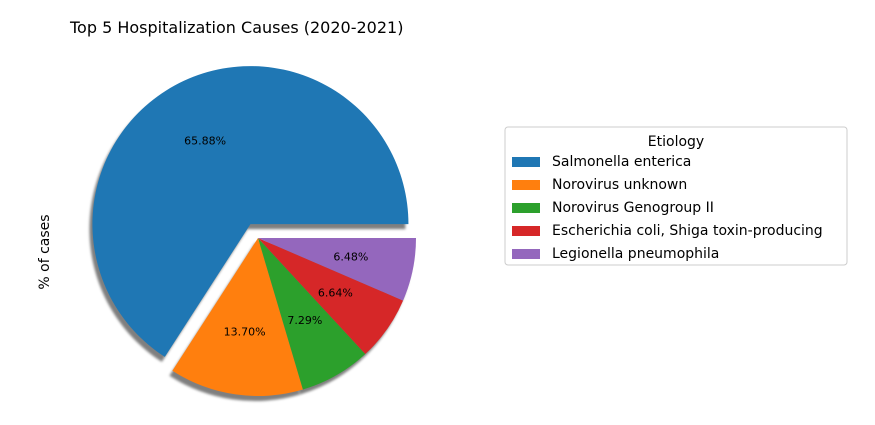 The height and width of the screenshot is (425, 875). Describe the element at coordinates (687, 231) in the screenshot. I see `legend-label: Escherichia coli, Shiga toxin-producing` at that location.